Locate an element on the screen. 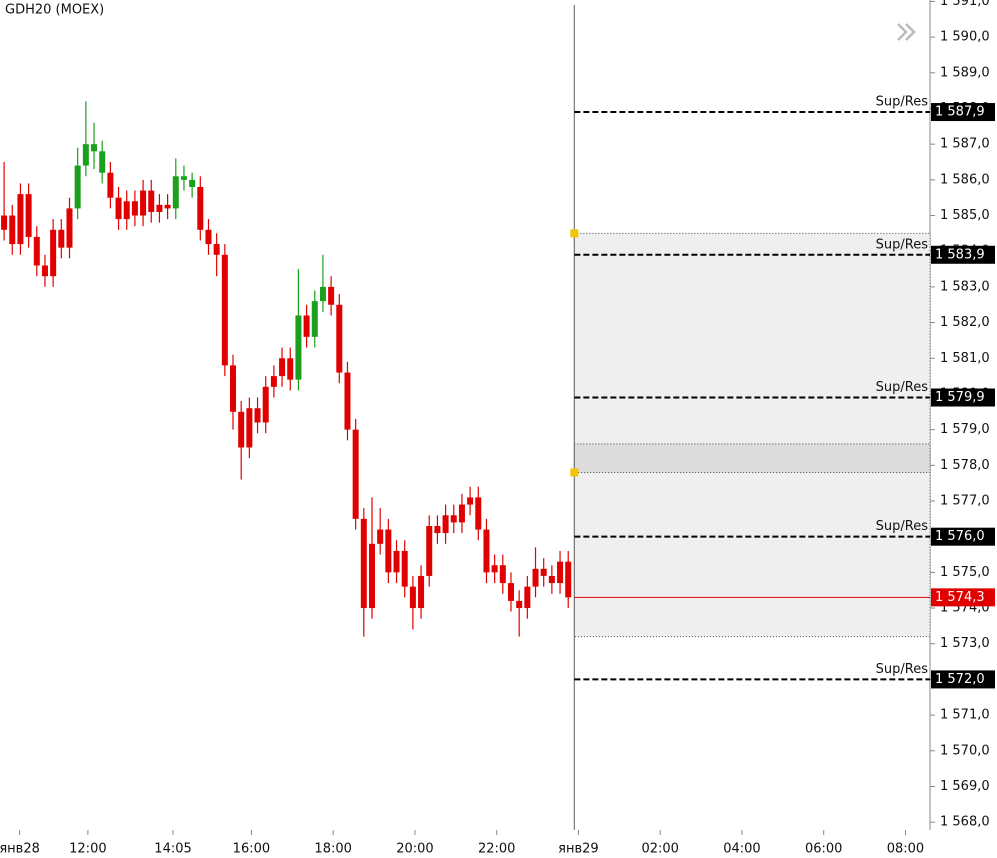 The image size is (997, 858). x-tick-label: 12:00 is located at coordinates (87, 849).